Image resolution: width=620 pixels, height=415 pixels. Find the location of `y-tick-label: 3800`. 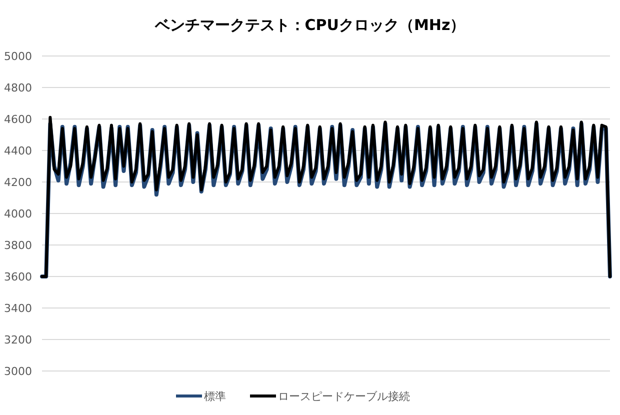

y-tick-label: 3800 is located at coordinates (18, 245).